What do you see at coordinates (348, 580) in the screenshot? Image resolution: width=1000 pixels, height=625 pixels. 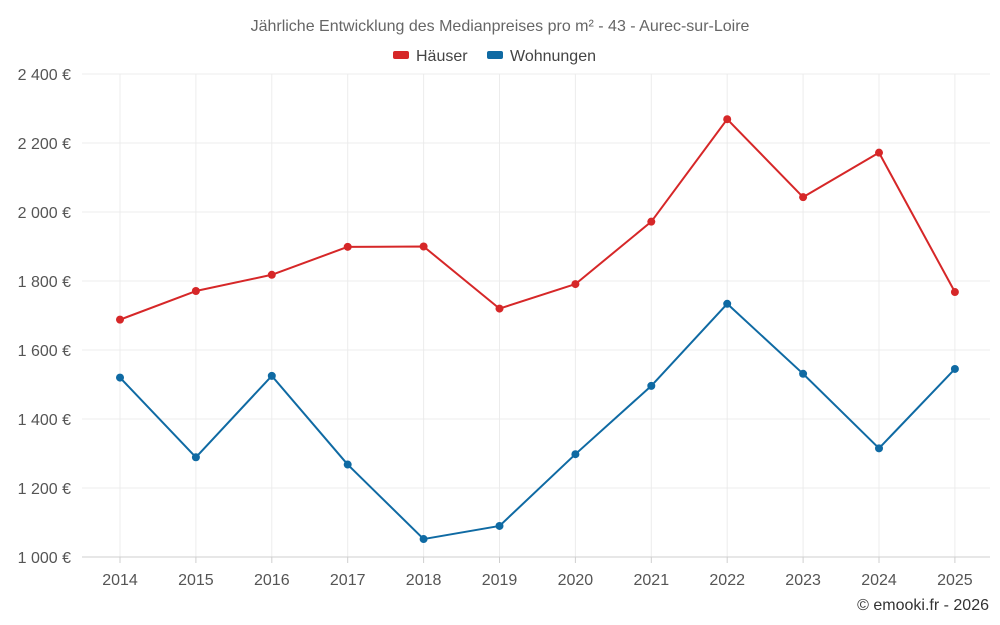 I see `x-tick-label: 2017` at bounding box center [348, 580].